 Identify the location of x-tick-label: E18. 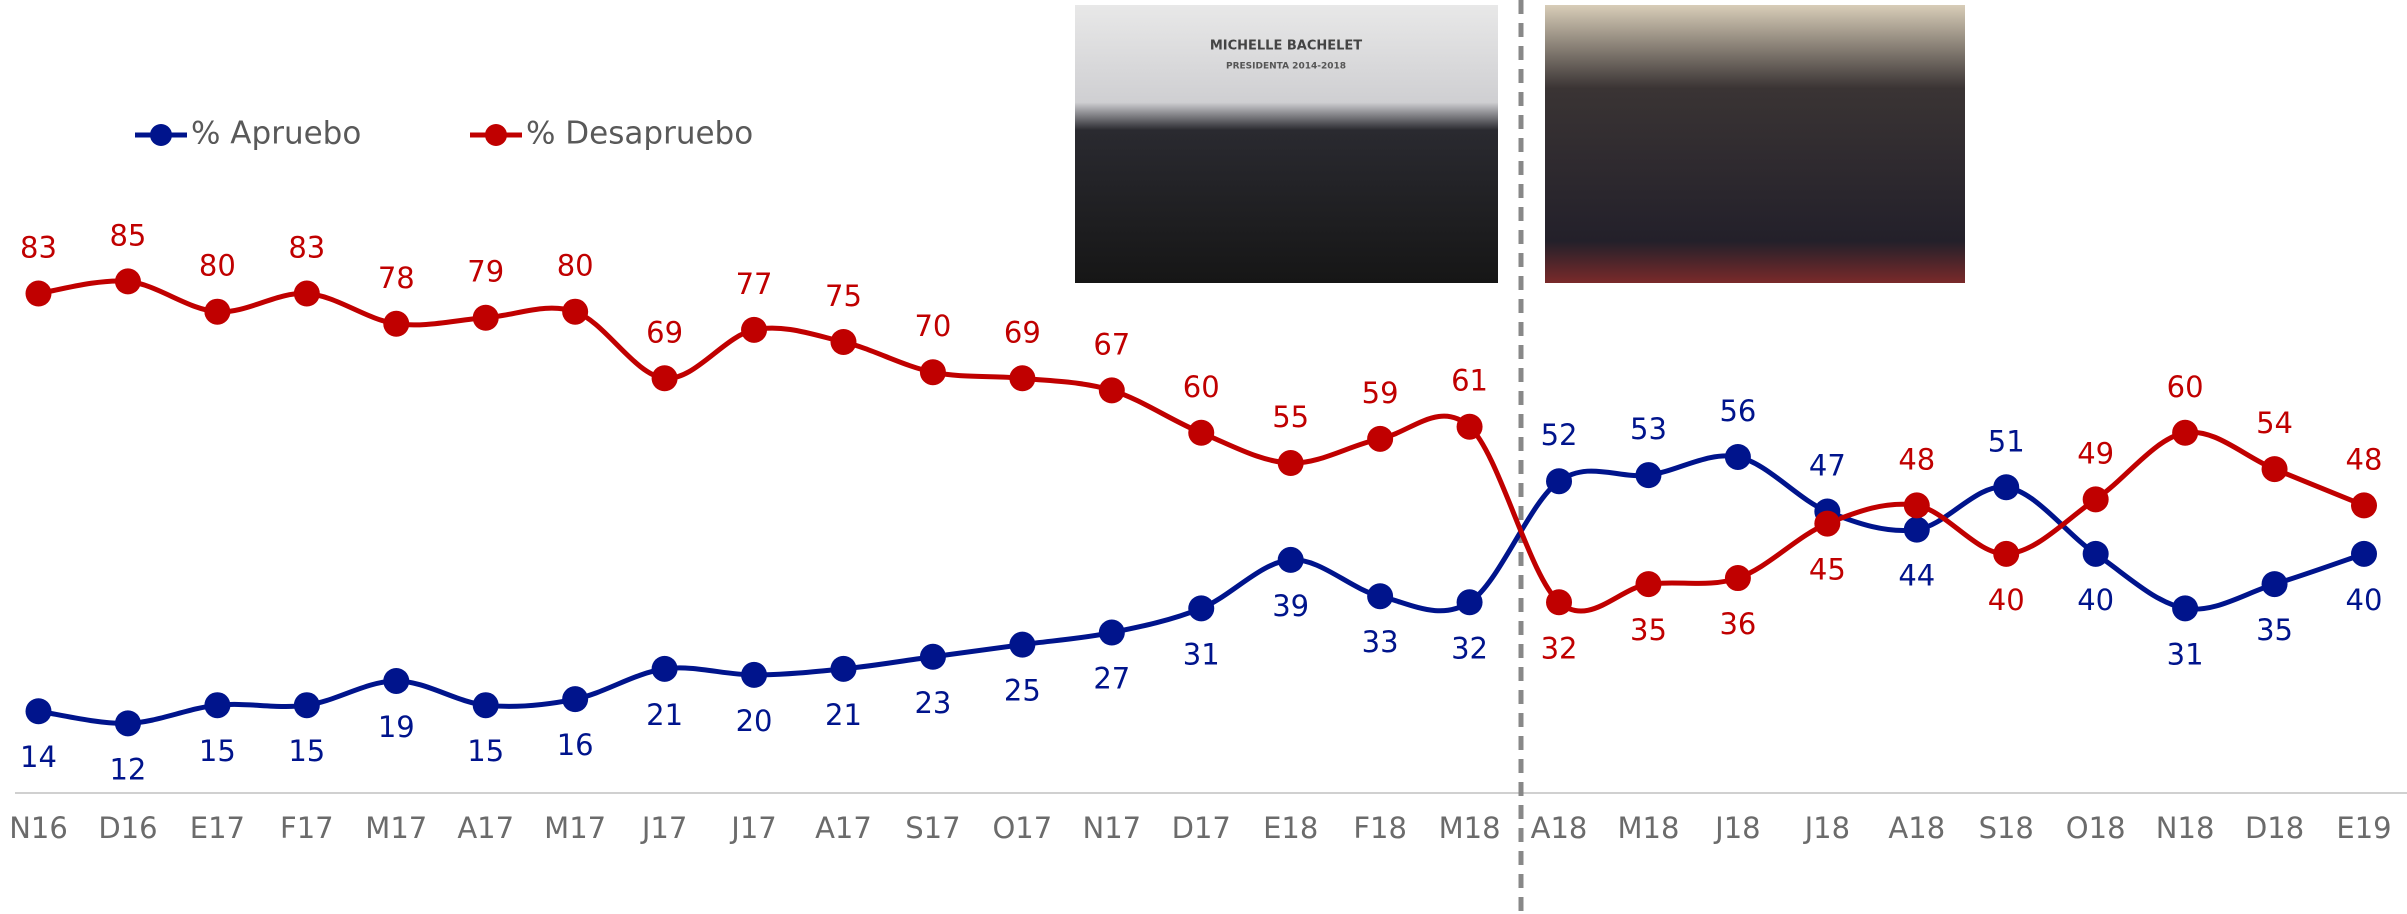
(1290, 828).